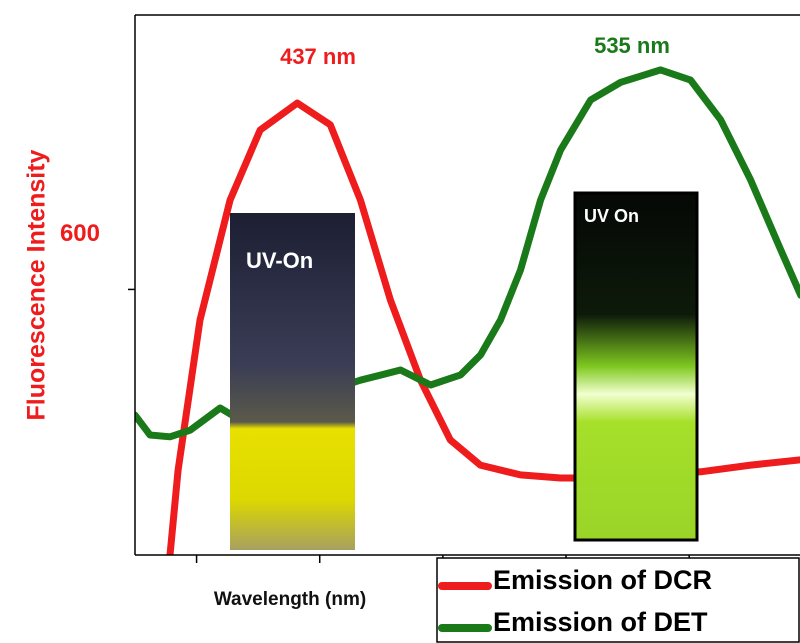 The width and height of the screenshot is (800, 643). Describe the element at coordinates (602, 580) in the screenshot. I see `legend-label: Emission of DCR` at that location.